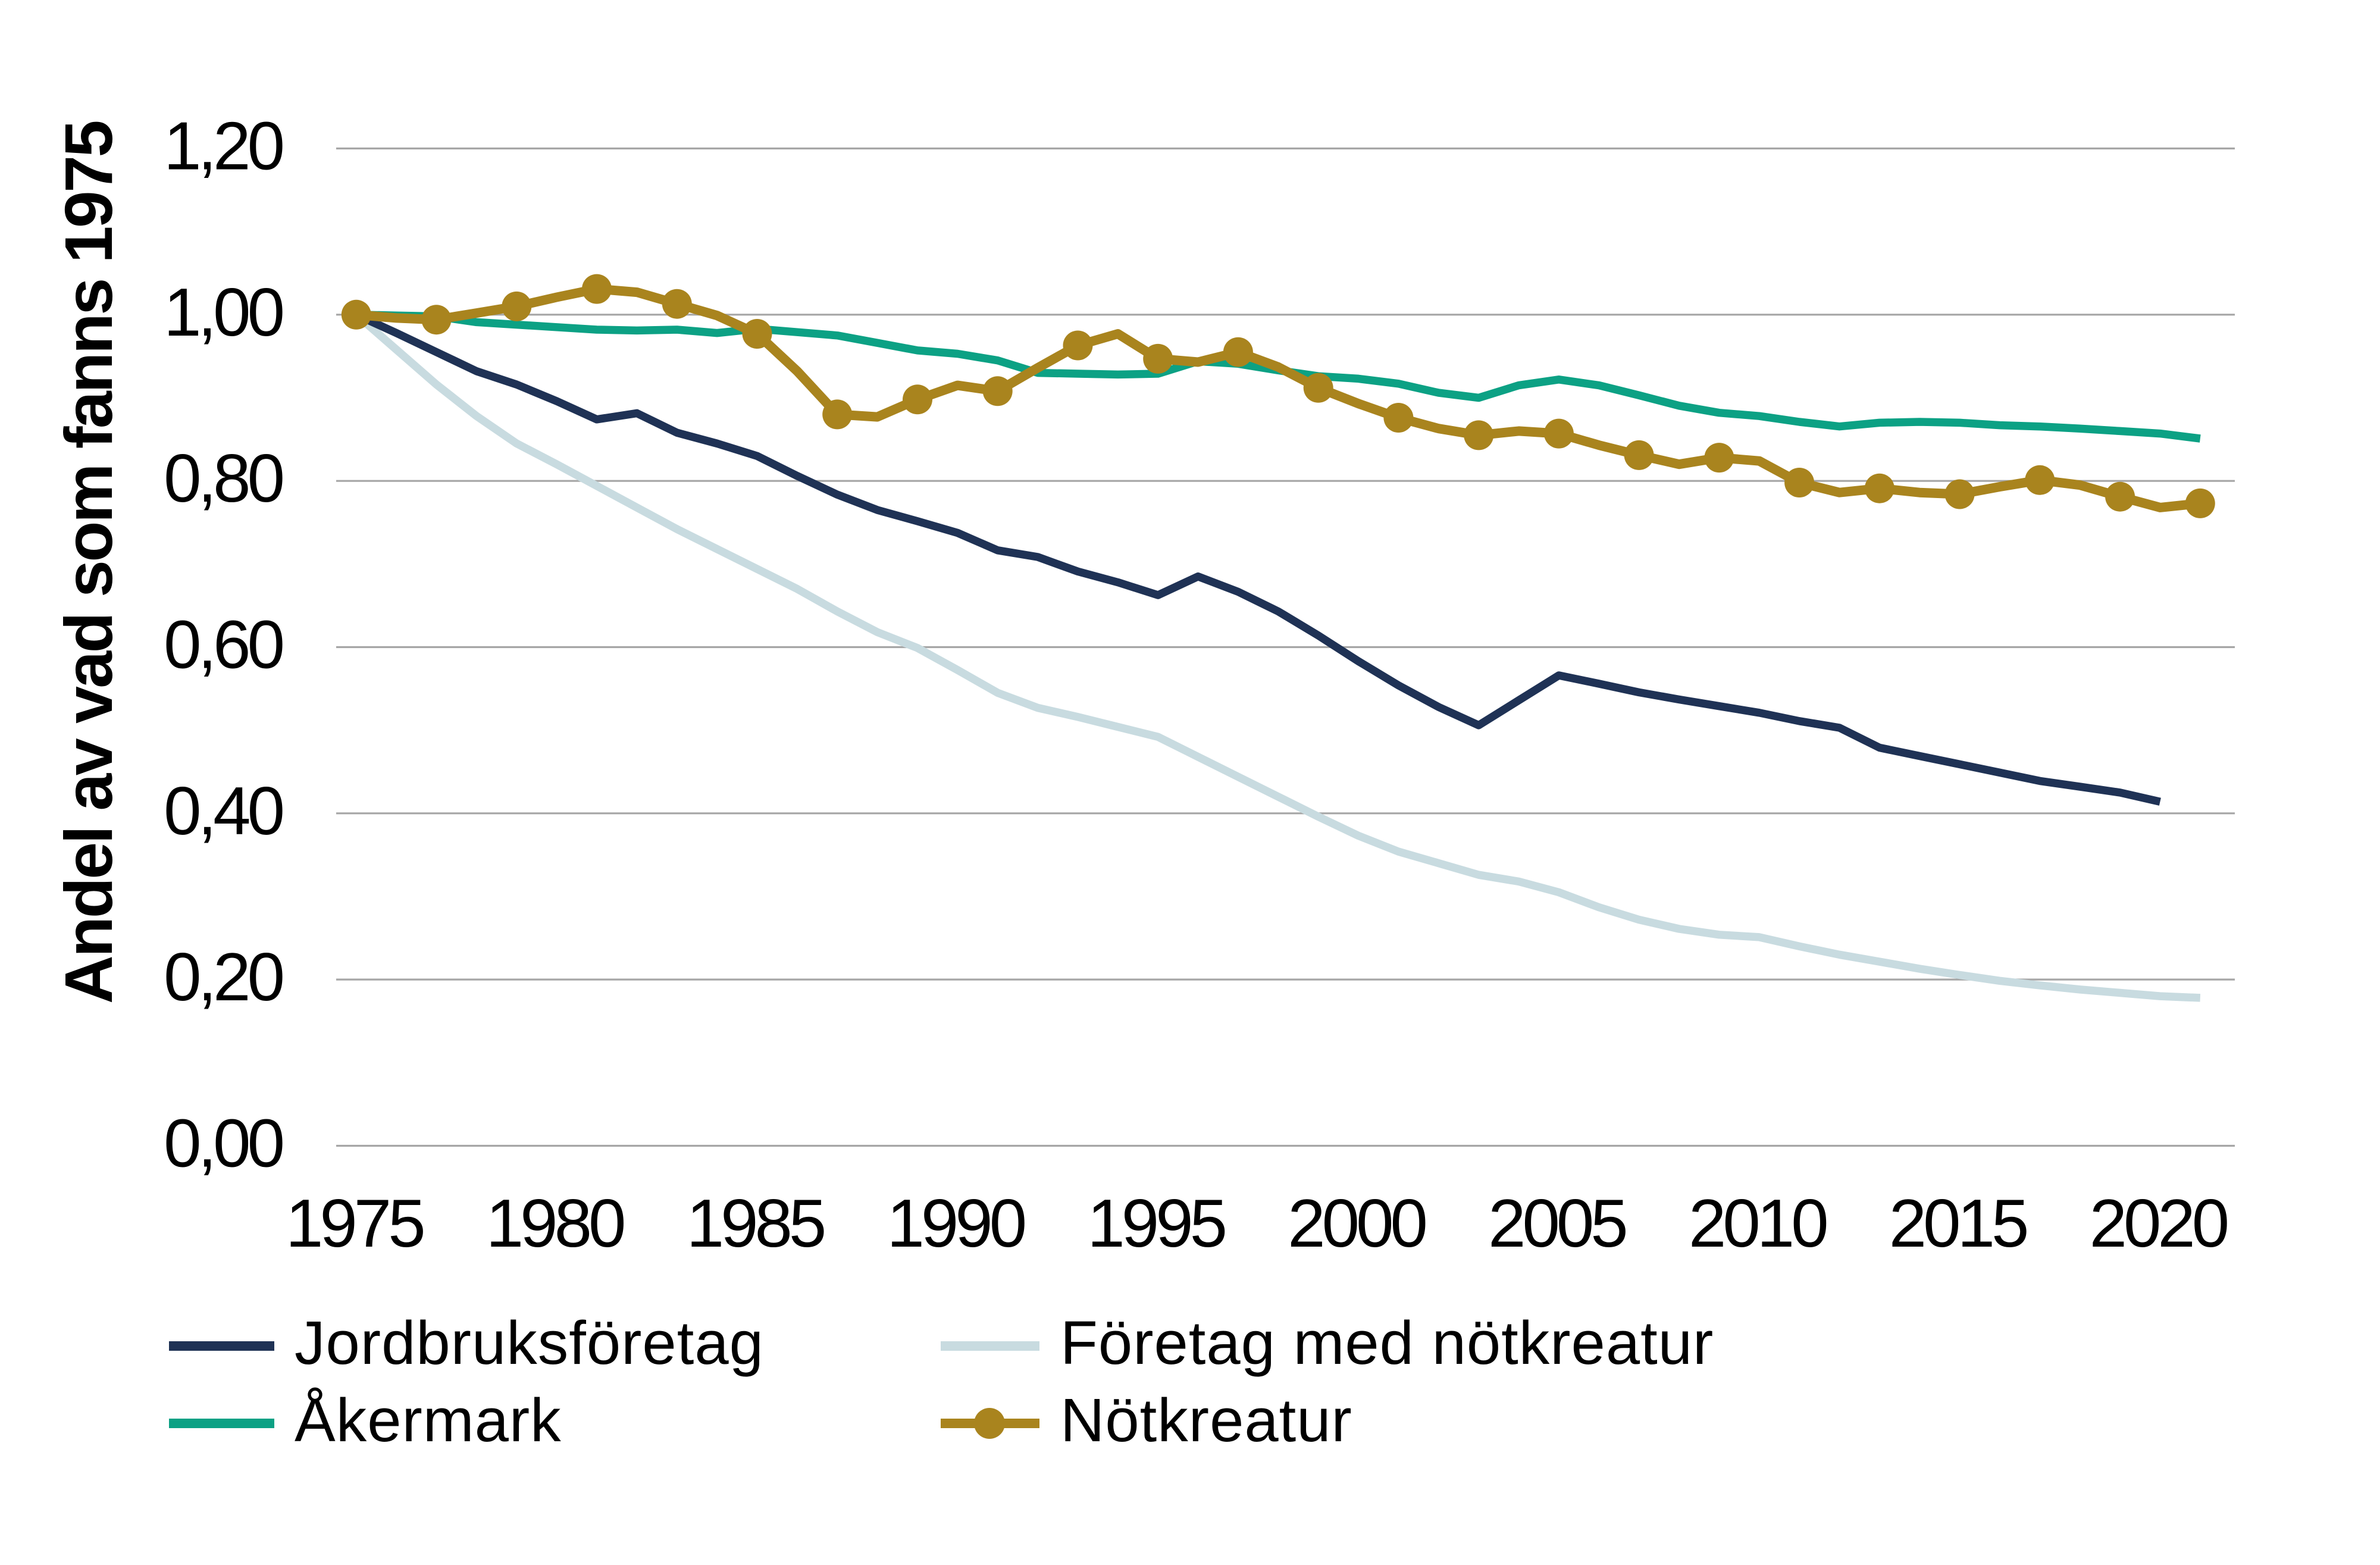 This screenshot has width=2380, height=1565. Describe the element at coordinates (1206, 1420) in the screenshot. I see `svg-text: Nötkreatur` at that location.